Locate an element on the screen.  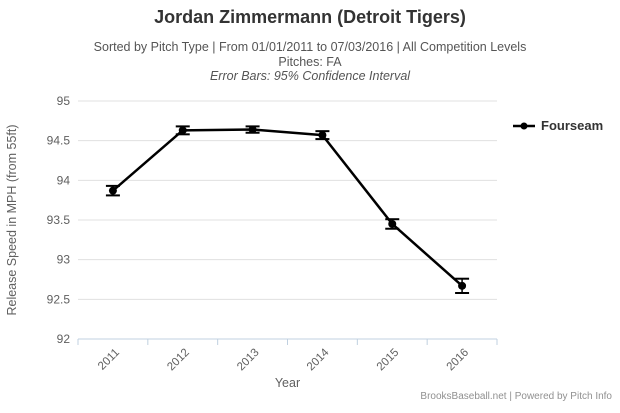
x-tick-label: 2012 is located at coordinates (178, 360).